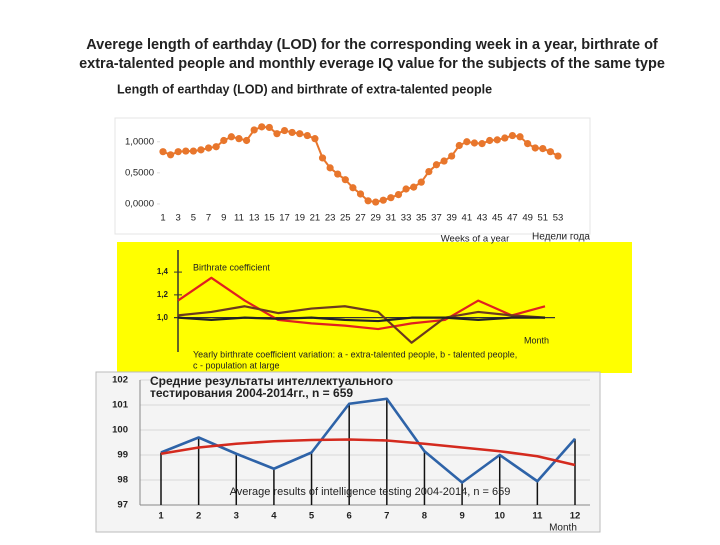  What do you see at coordinates (269, 218) in the screenshot?
I see `x-tick-label: 15` at bounding box center [269, 218].